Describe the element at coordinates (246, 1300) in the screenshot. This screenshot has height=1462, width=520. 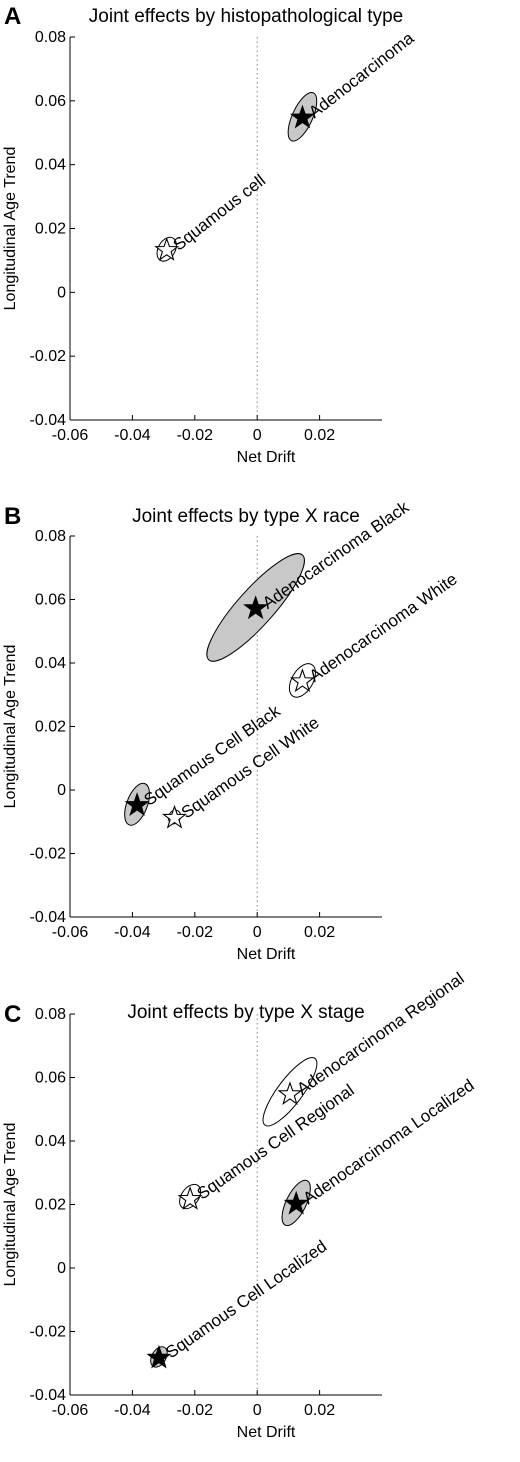
I see `point-label: Squamous Cell Localized` at that location.